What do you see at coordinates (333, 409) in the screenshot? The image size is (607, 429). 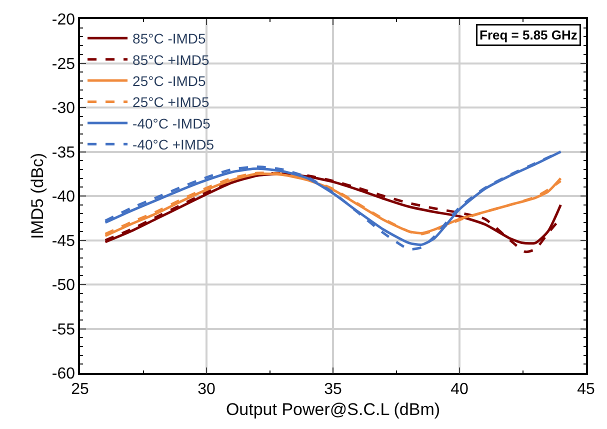 I see `x-axis-title: Output Power@S.C.L (dBm)` at bounding box center [333, 409].